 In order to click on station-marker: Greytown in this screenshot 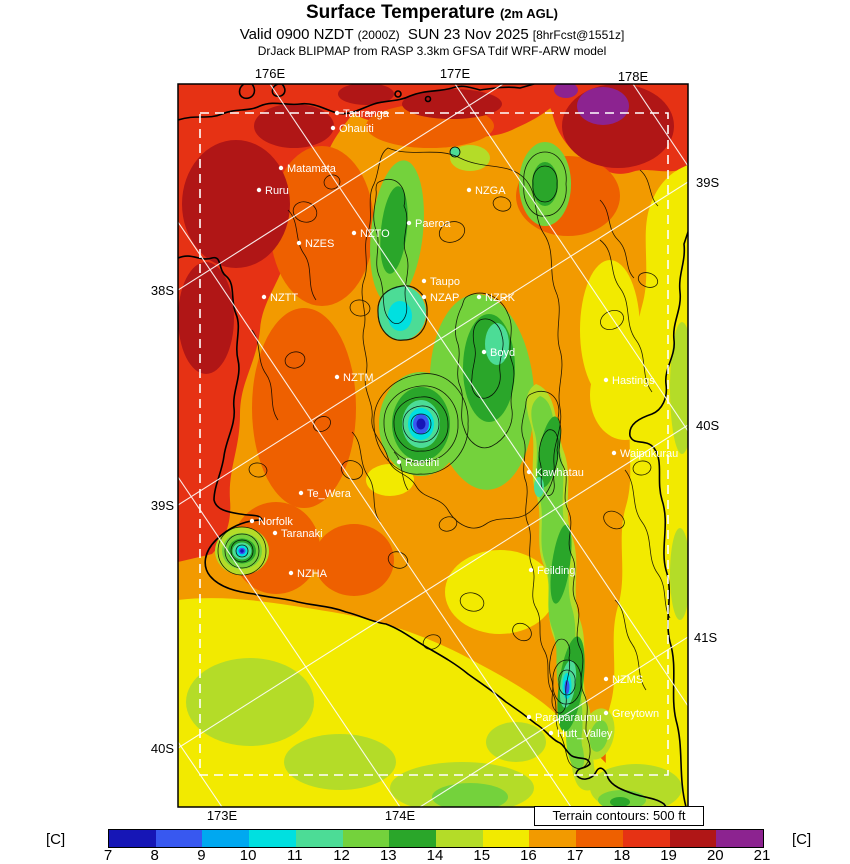, I will do `click(631, 714)`.